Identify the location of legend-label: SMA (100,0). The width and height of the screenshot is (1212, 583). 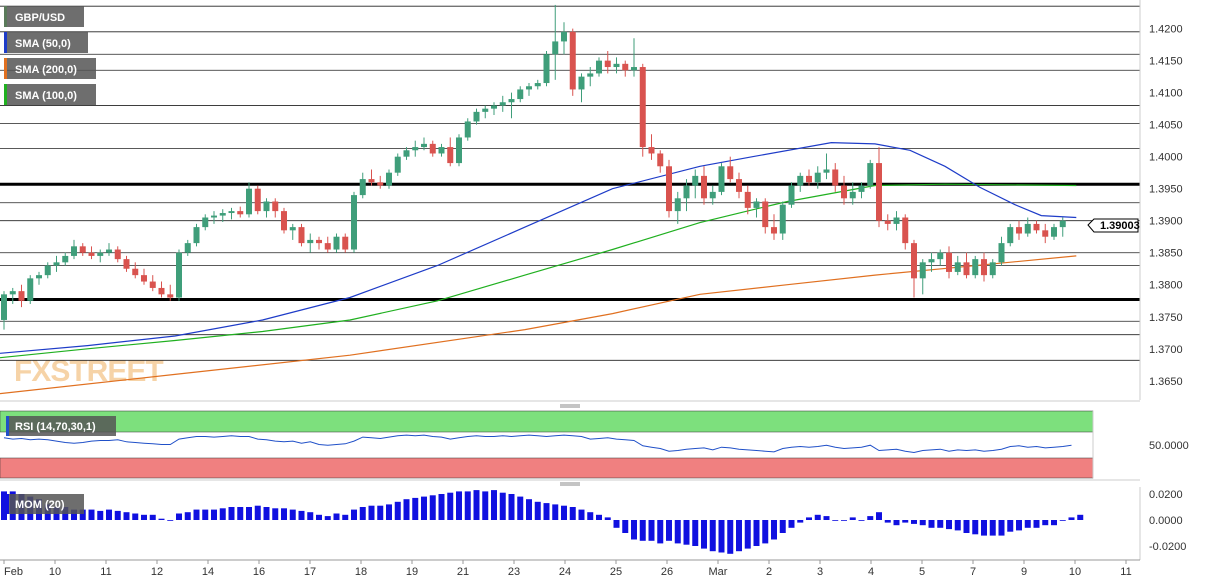
(46, 96).